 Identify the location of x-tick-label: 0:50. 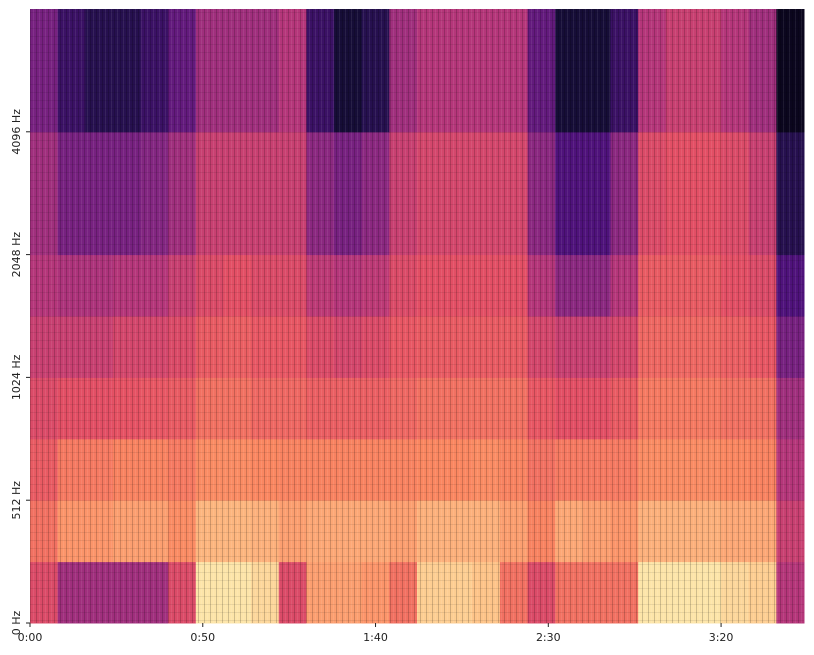
(202, 637).